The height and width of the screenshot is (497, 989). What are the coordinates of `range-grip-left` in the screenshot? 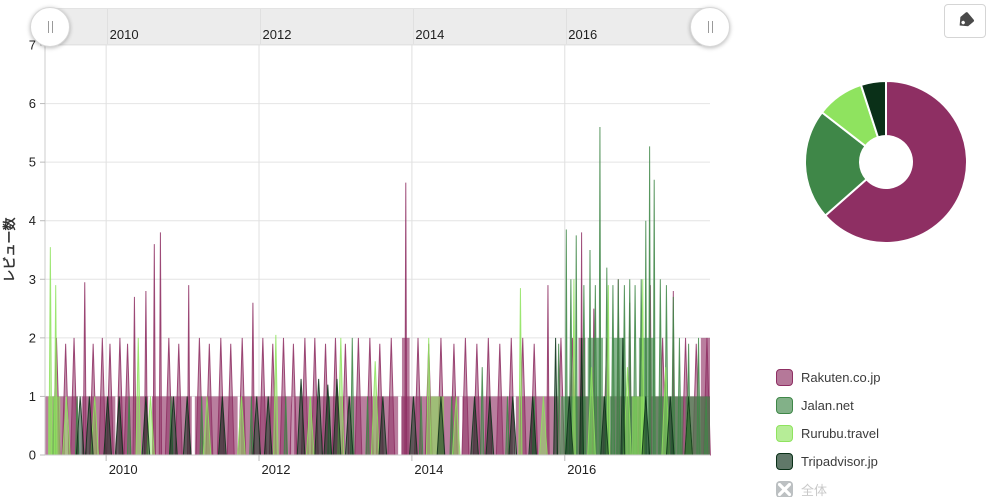 It's located at (50, 27).